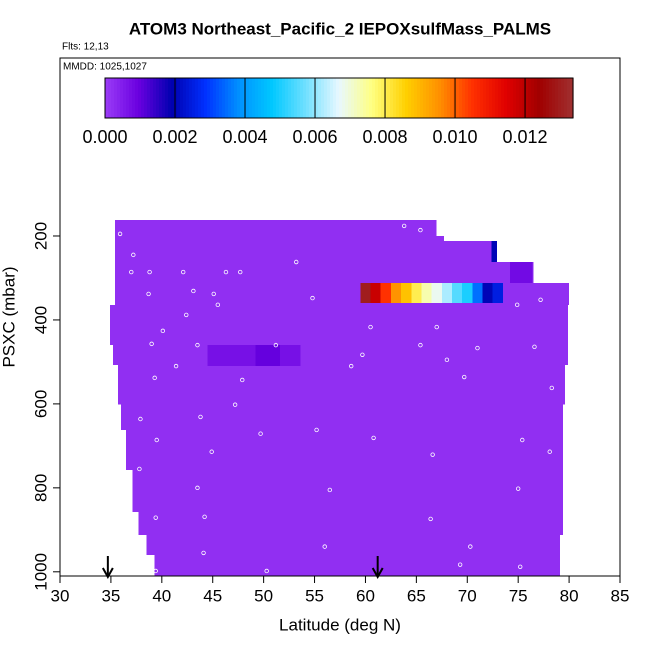 Image resolution: width=650 pixels, height=650 pixels. What do you see at coordinates (40, 488) in the screenshot?
I see `y-tick-label: 800` at bounding box center [40, 488].